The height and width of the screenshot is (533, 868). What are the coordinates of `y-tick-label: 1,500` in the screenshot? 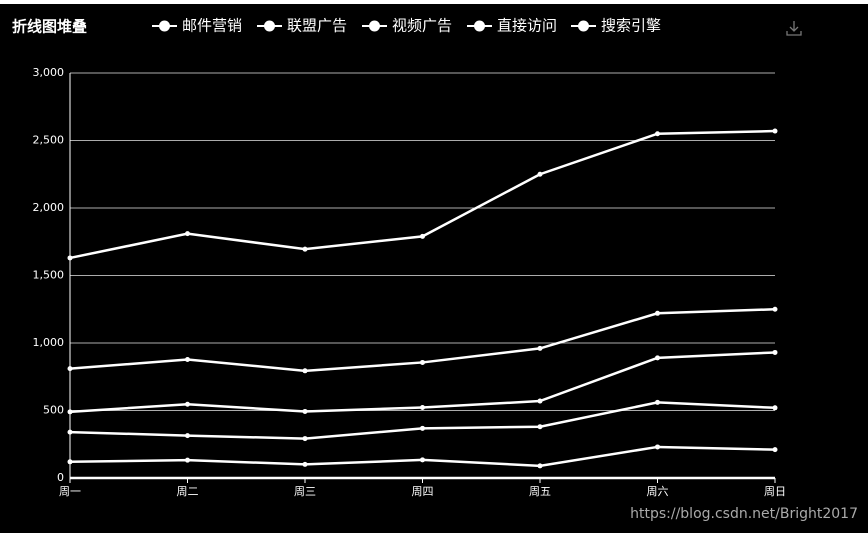 It's located at (49, 275).